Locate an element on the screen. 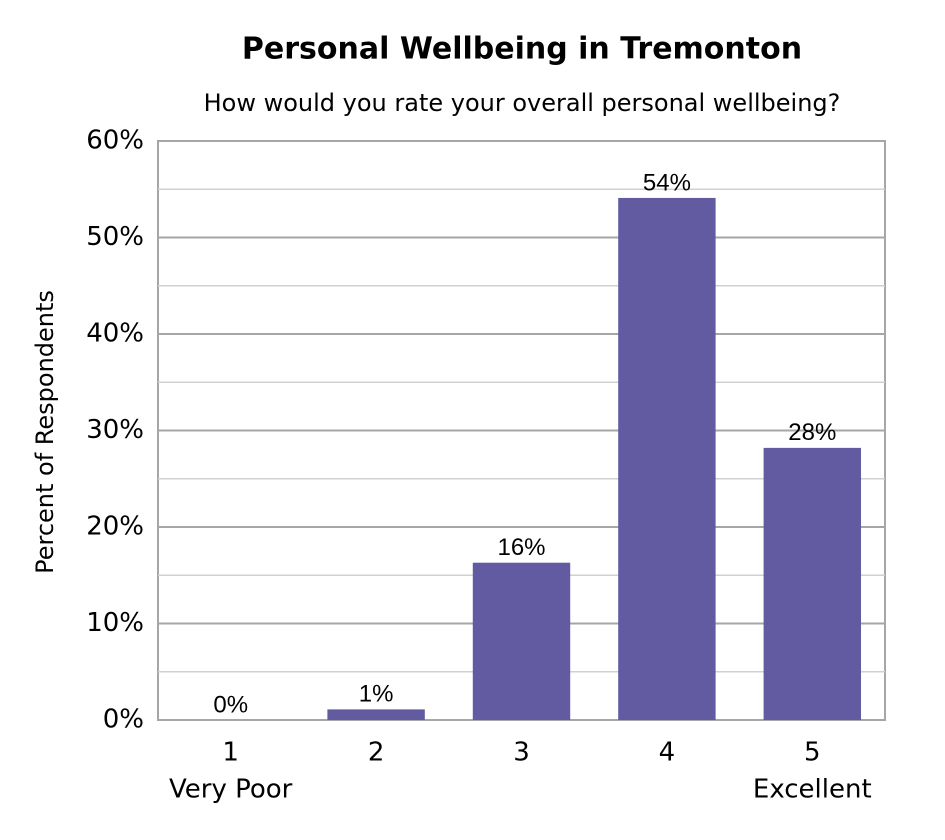 The image size is (945, 840). y-tick-label: 0% is located at coordinates (123, 720).